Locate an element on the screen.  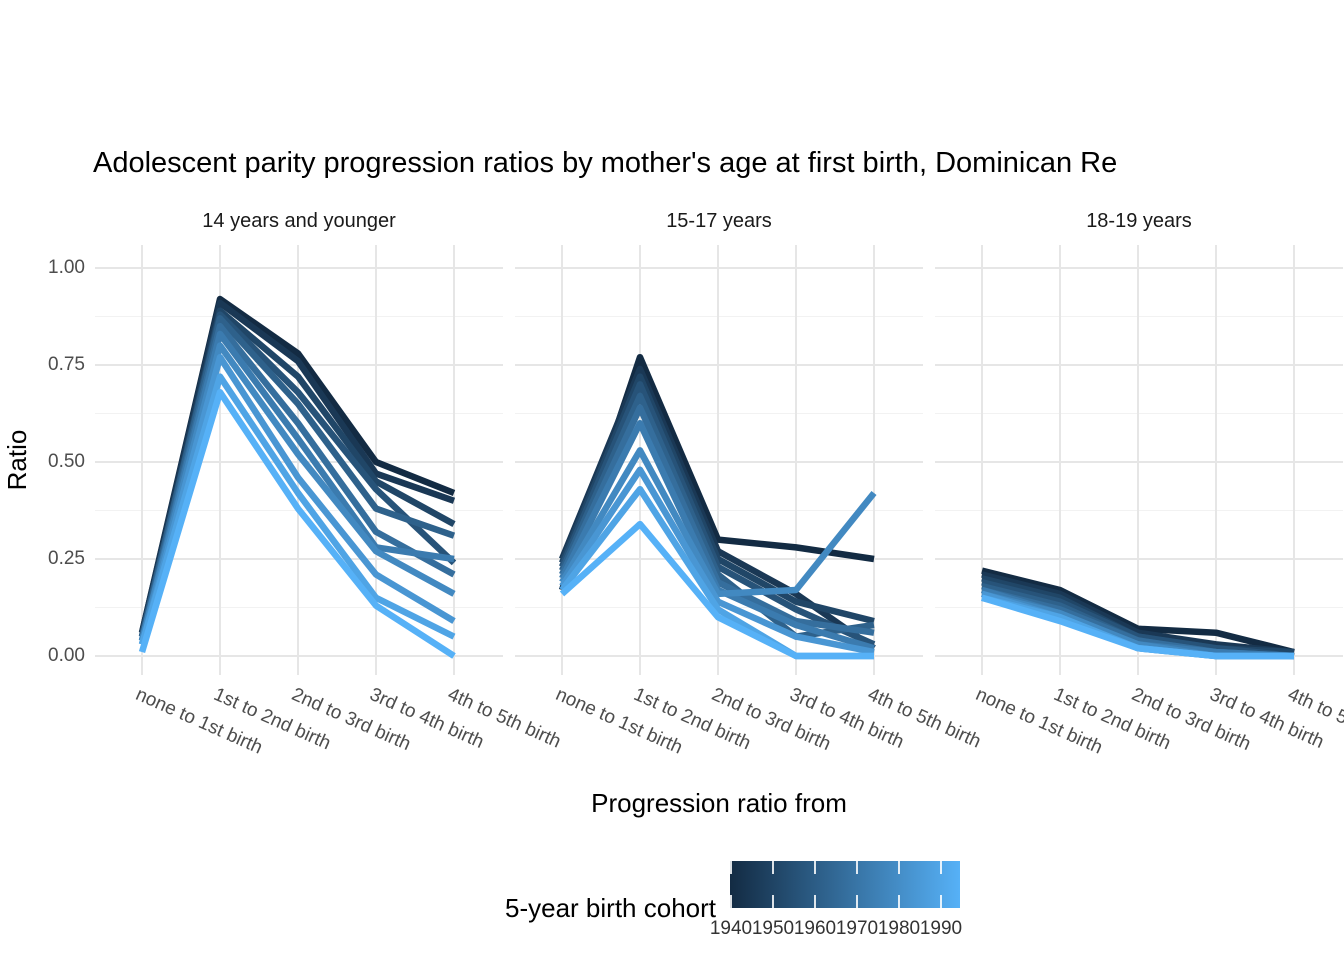
legend-tick-label: 1950 is located at coordinates (773, 928).